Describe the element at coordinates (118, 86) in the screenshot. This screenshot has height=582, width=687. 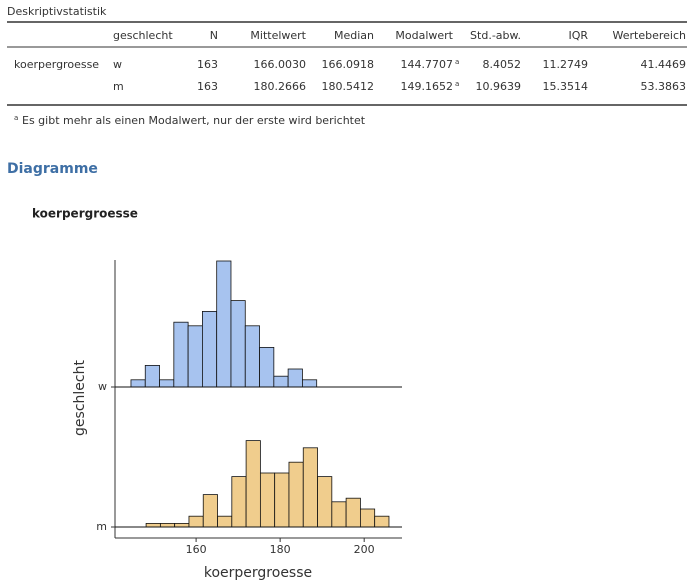
I see `group-cell: m` at that location.